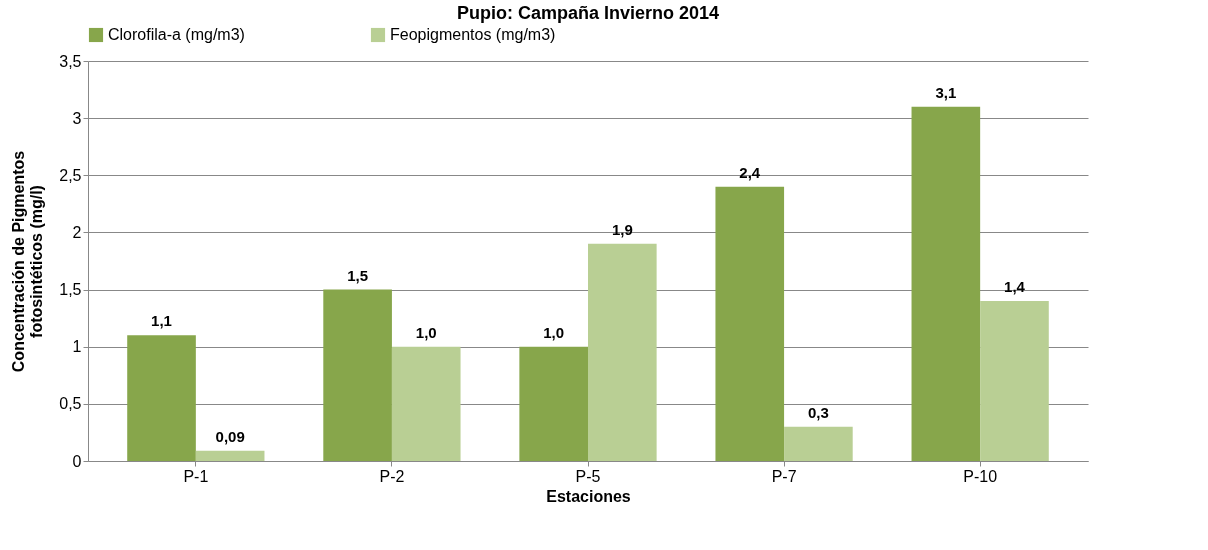 Image resolution: width=1208 pixels, height=550 pixels. Describe the element at coordinates (161, 321) in the screenshot. I see `data-label: 1,1` at that location.